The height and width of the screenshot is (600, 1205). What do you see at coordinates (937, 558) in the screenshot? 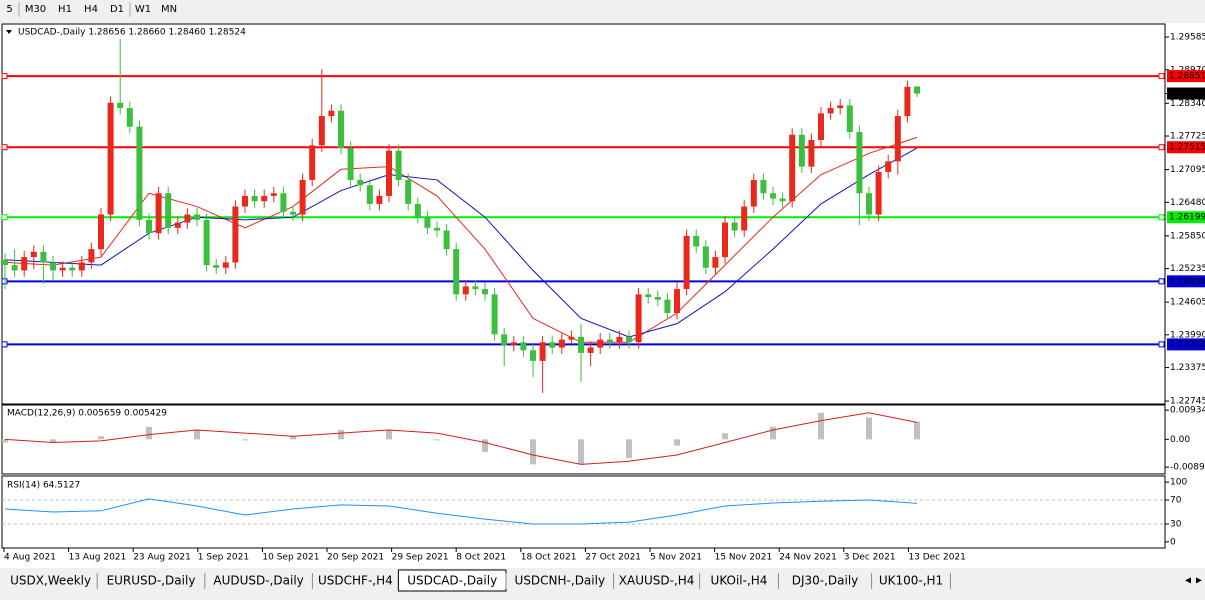
I see `x-tick-label: 13 Dec 2021` at bounding box center [937, 558].